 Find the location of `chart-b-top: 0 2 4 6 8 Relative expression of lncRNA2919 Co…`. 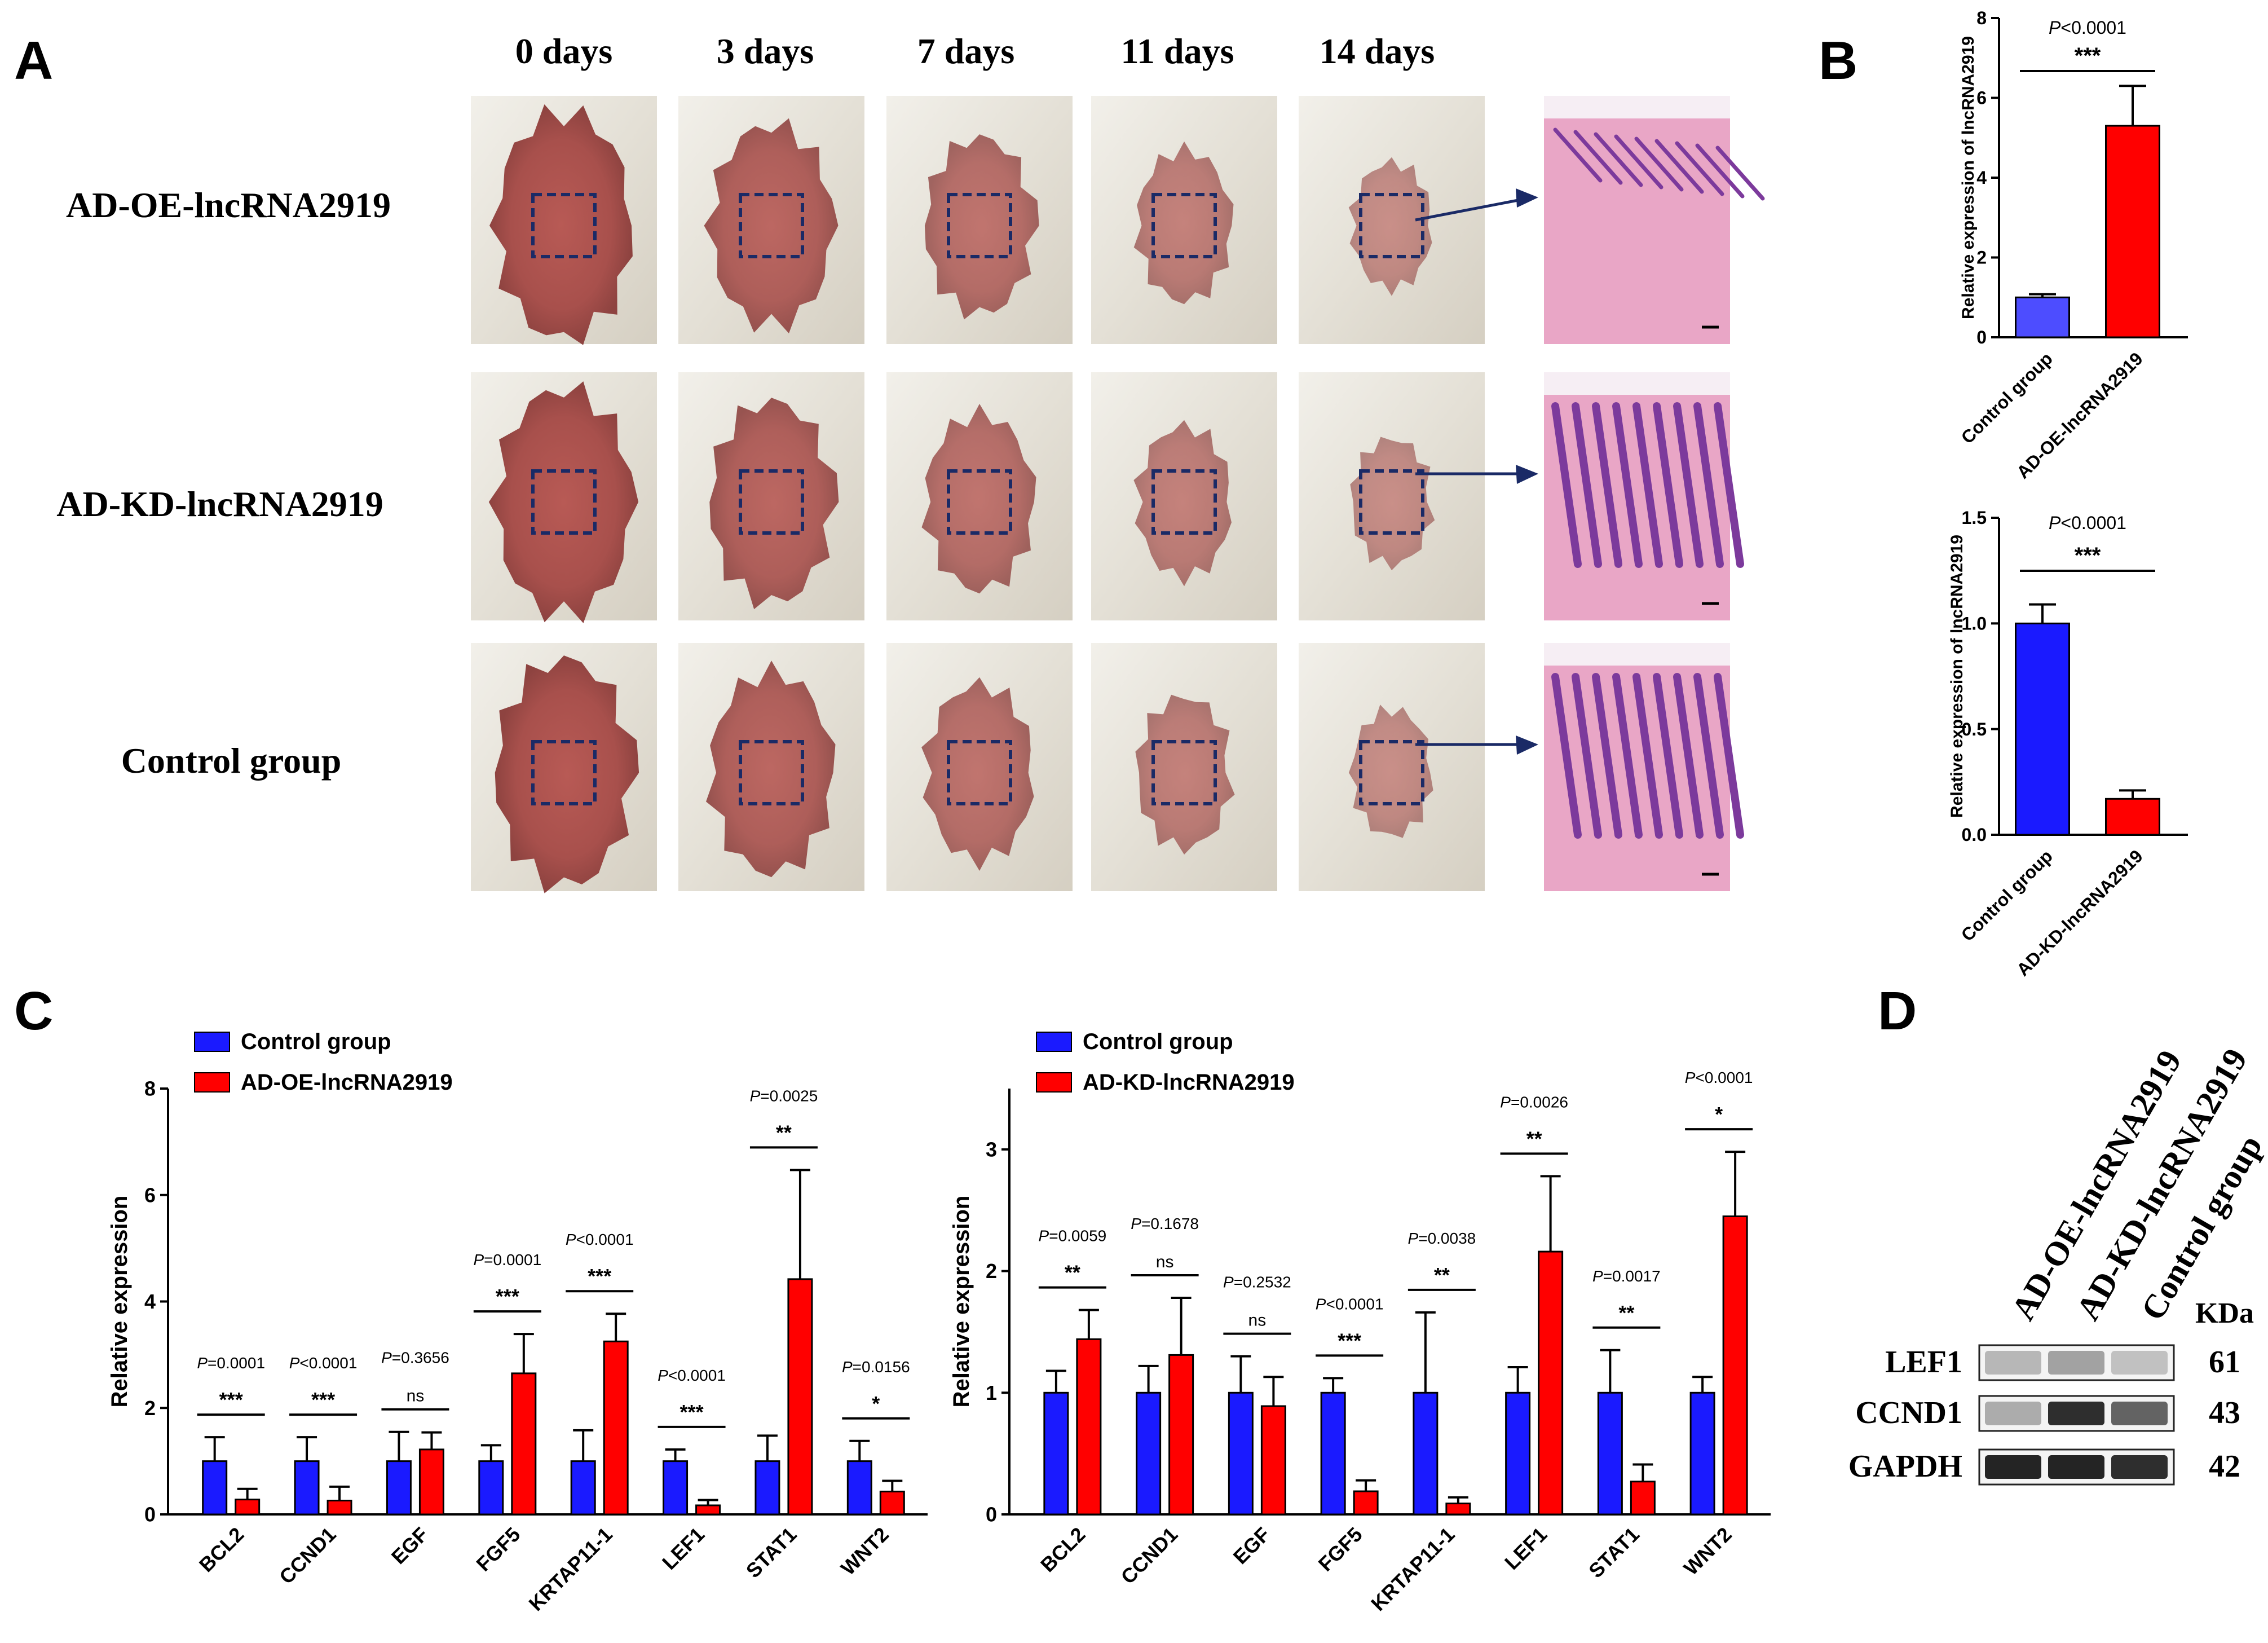

chart-b-top: 0 2 4 6 8 Relative expression of lncRNA2919 Co… is located at coordinates (2072, 245).